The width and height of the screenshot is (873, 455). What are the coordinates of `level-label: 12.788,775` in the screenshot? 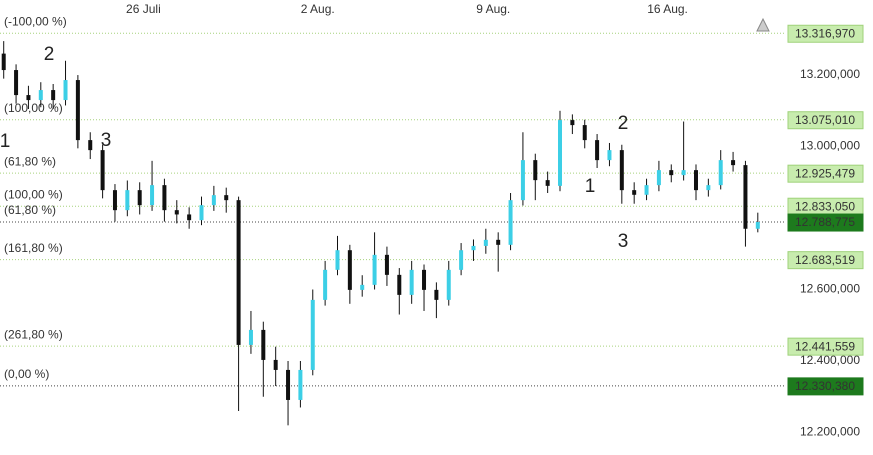 It's located at (825, 222).